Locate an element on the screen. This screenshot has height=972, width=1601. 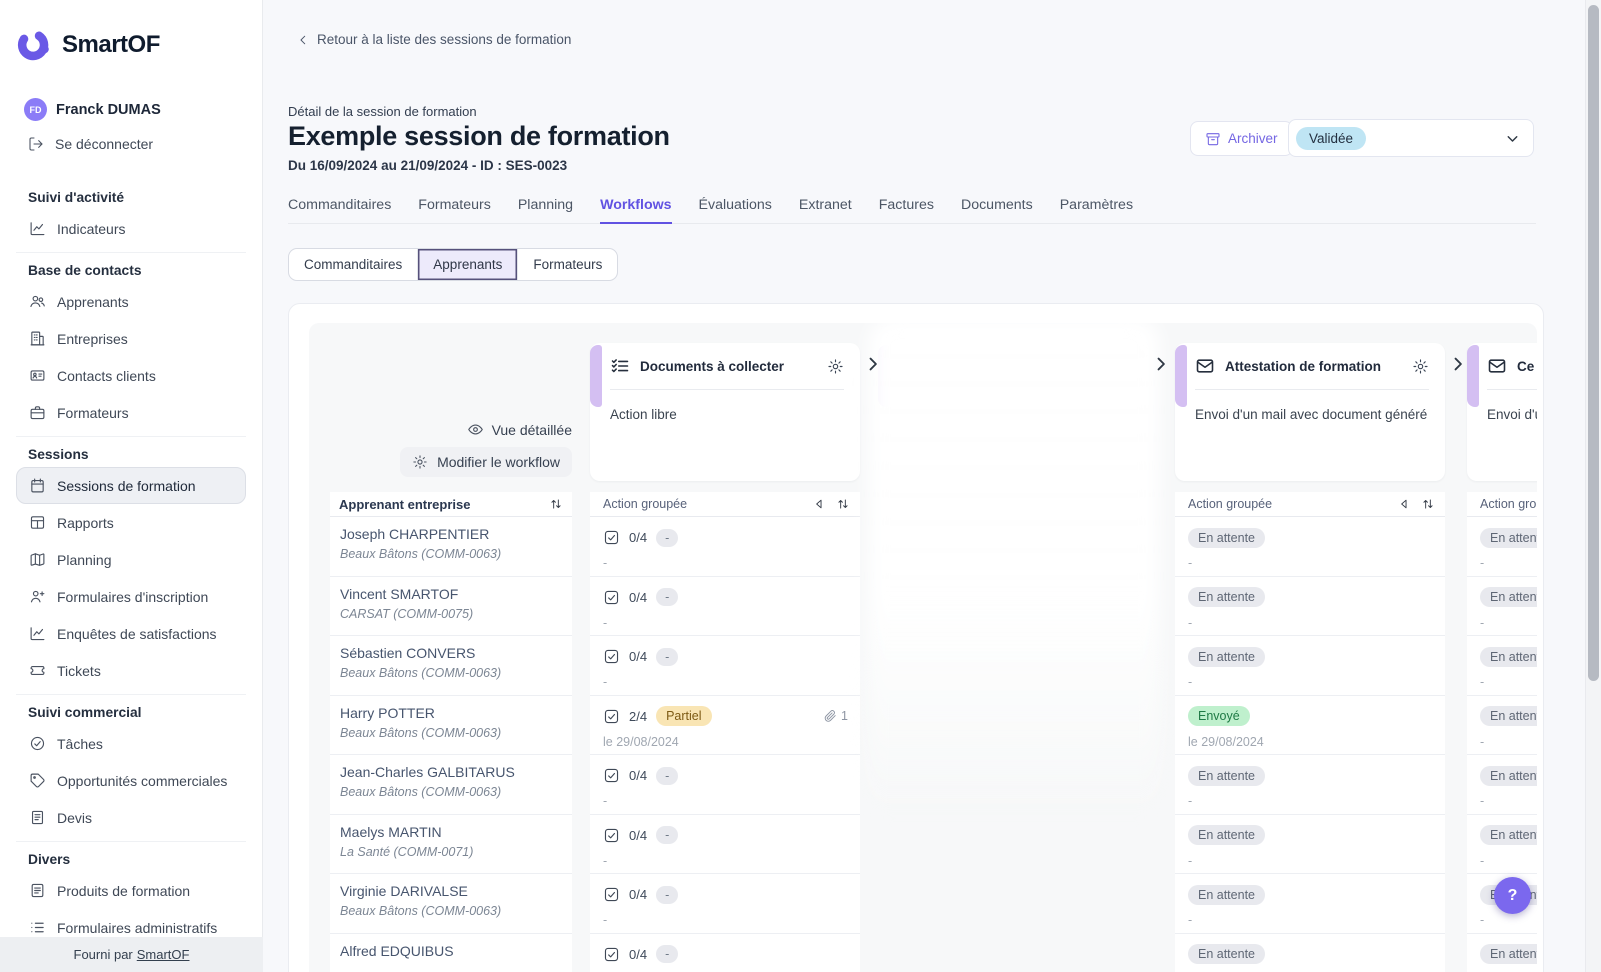
status-pill: En attente is located at coordinates (1226, 894).